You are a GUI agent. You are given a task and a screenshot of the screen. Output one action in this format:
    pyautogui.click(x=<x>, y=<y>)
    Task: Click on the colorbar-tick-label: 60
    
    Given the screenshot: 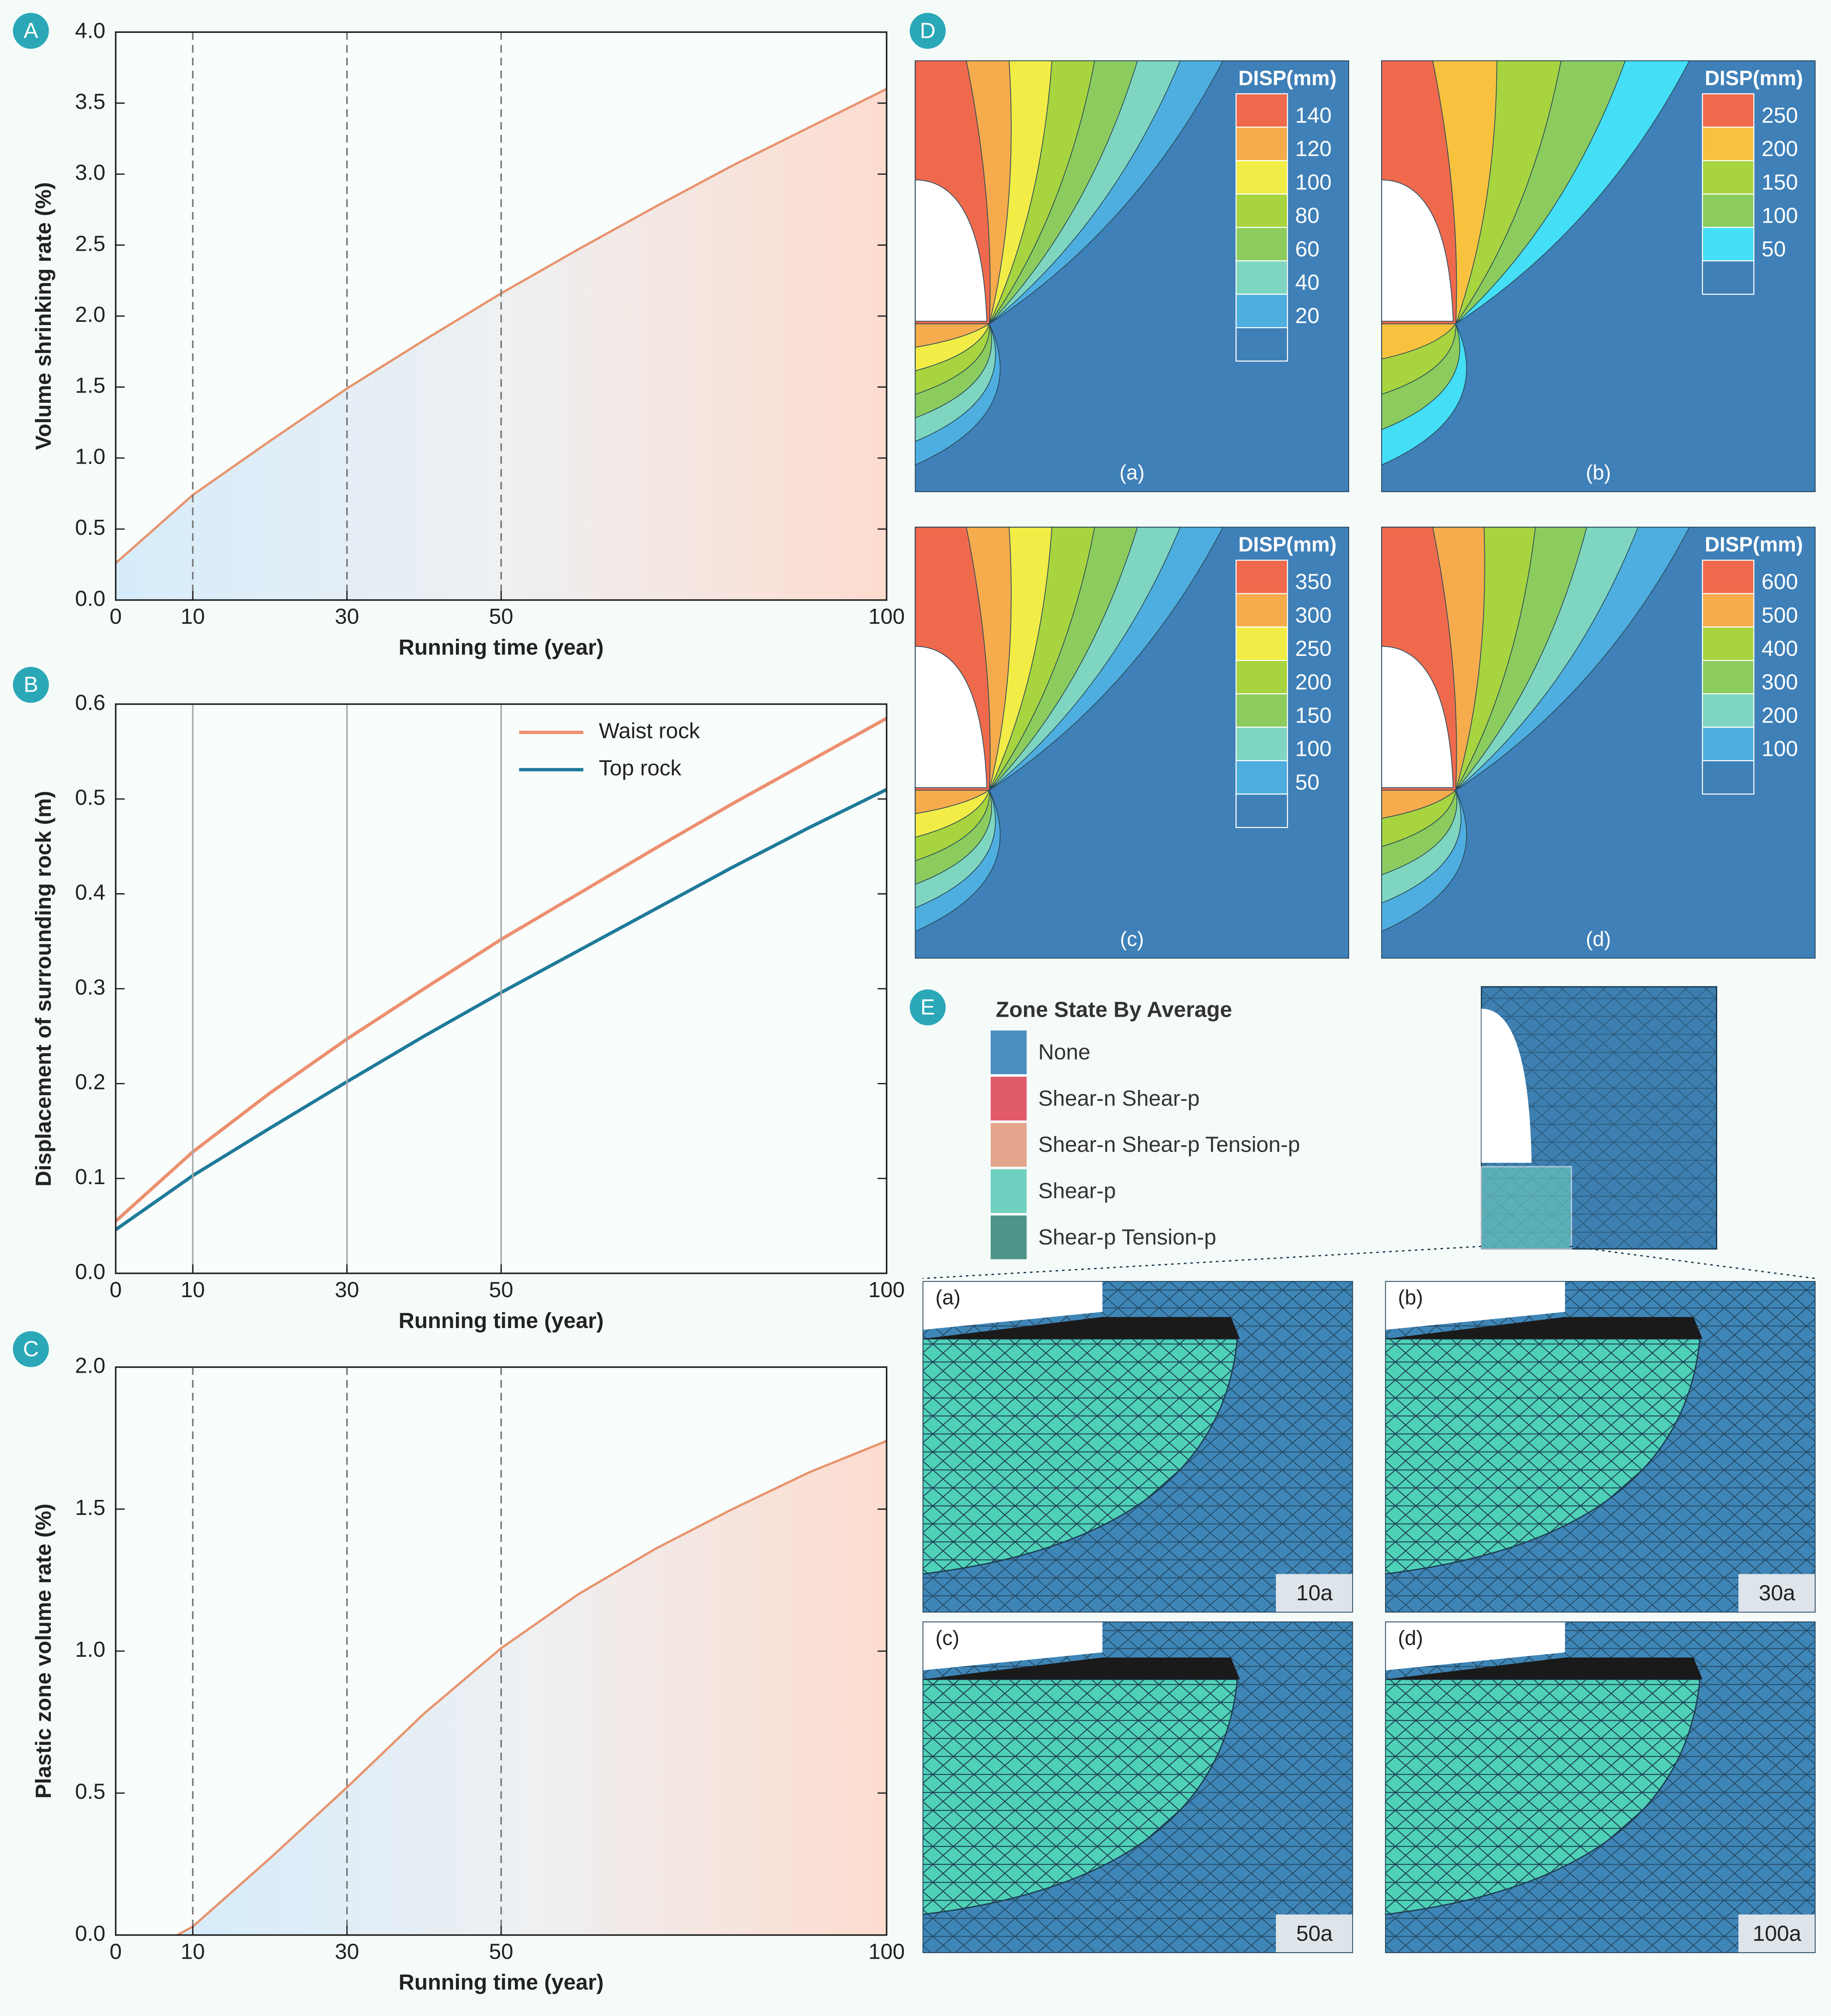 What is the action you would take?
    pyautogui.click(x=1307, y=249)
    